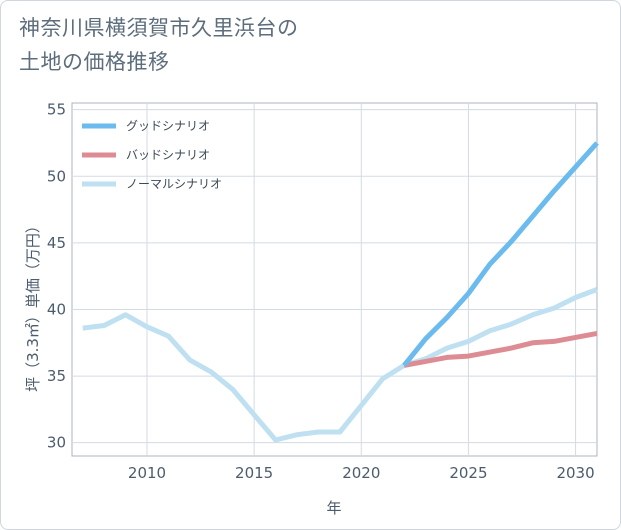 This screenshot has height=530, width=621. I want to click on legend-label: グッドシナリオ, so click(168, 126).